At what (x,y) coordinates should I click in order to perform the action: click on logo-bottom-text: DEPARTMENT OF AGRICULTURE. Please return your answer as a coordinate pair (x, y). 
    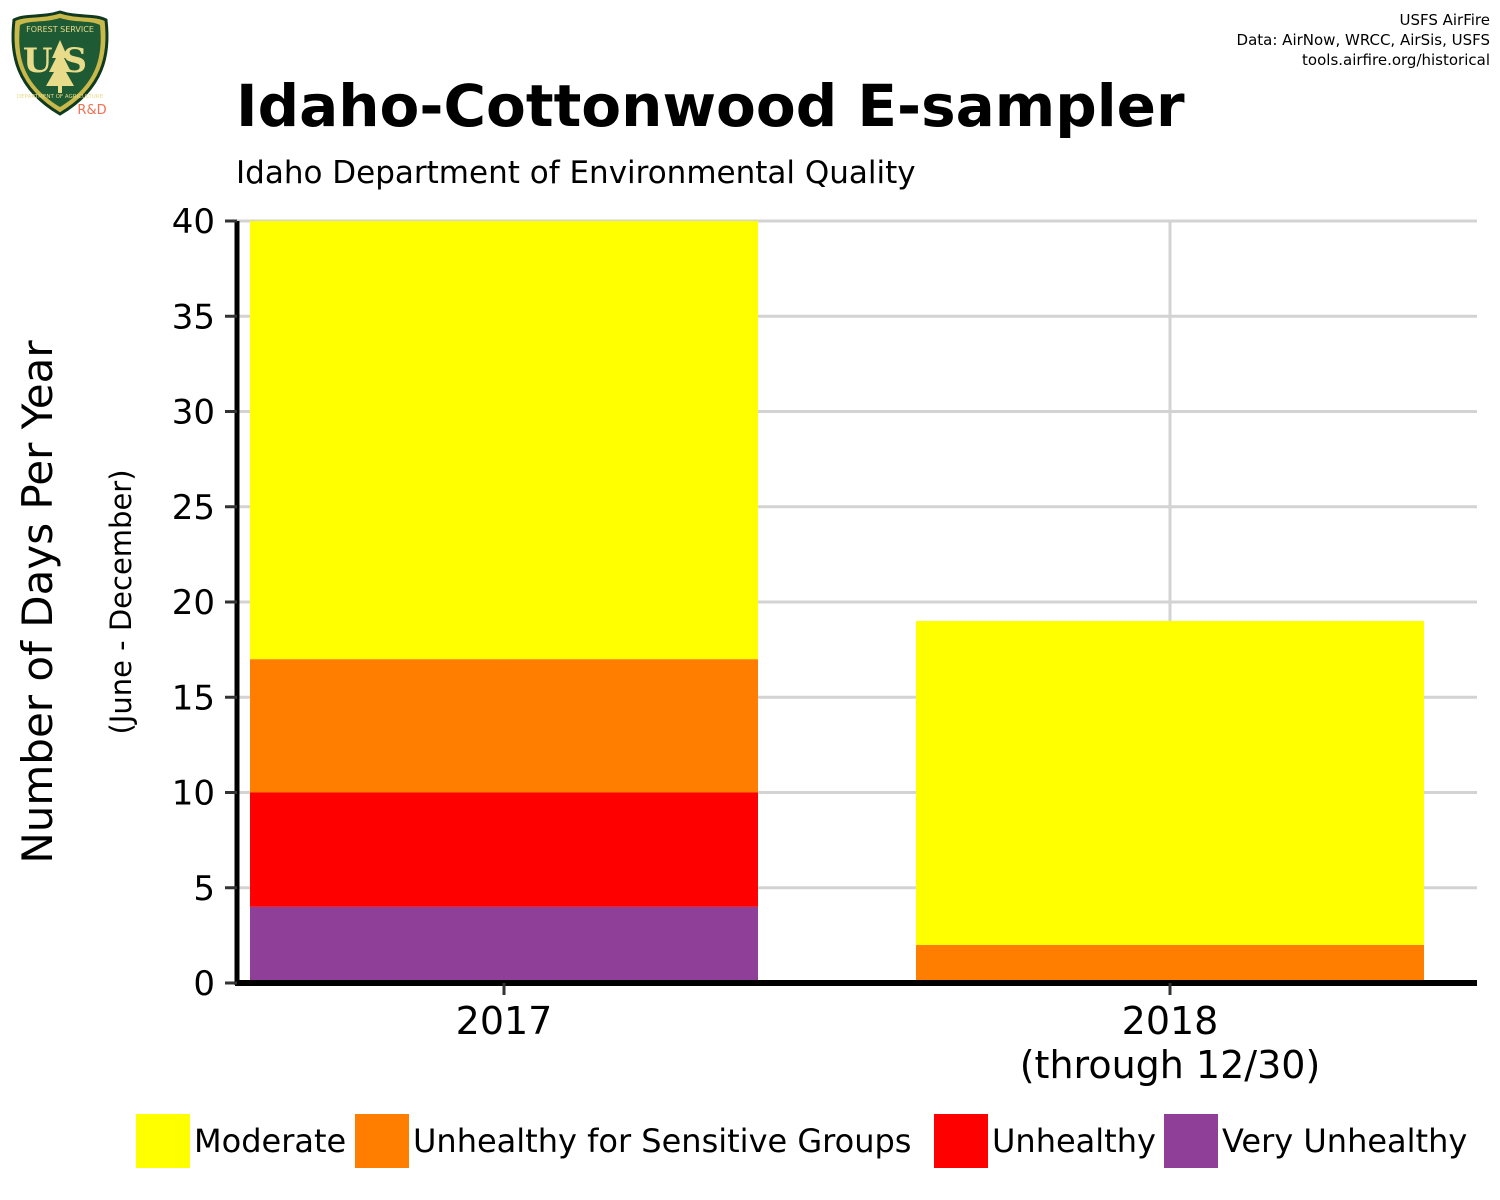
    Looking at the image, I should click on (60, 97).